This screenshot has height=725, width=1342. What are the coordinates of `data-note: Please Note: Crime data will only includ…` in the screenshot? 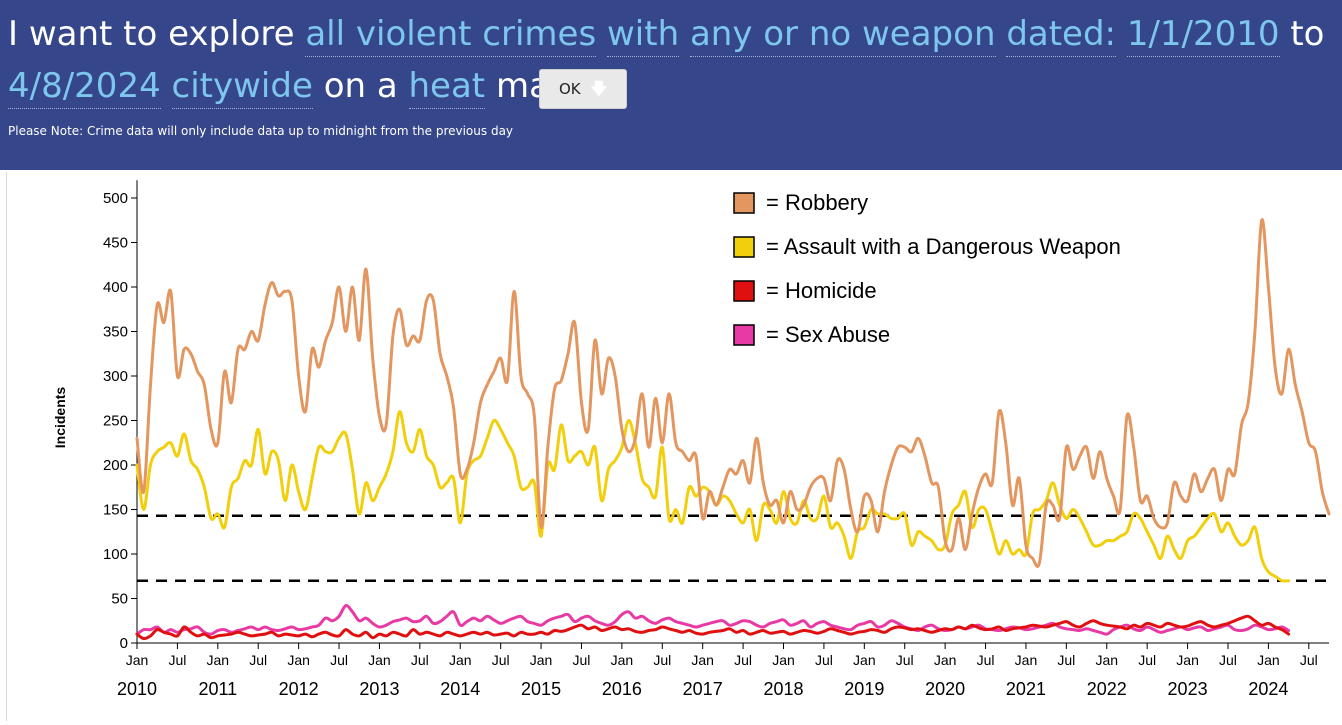 It's located at (261, 131).